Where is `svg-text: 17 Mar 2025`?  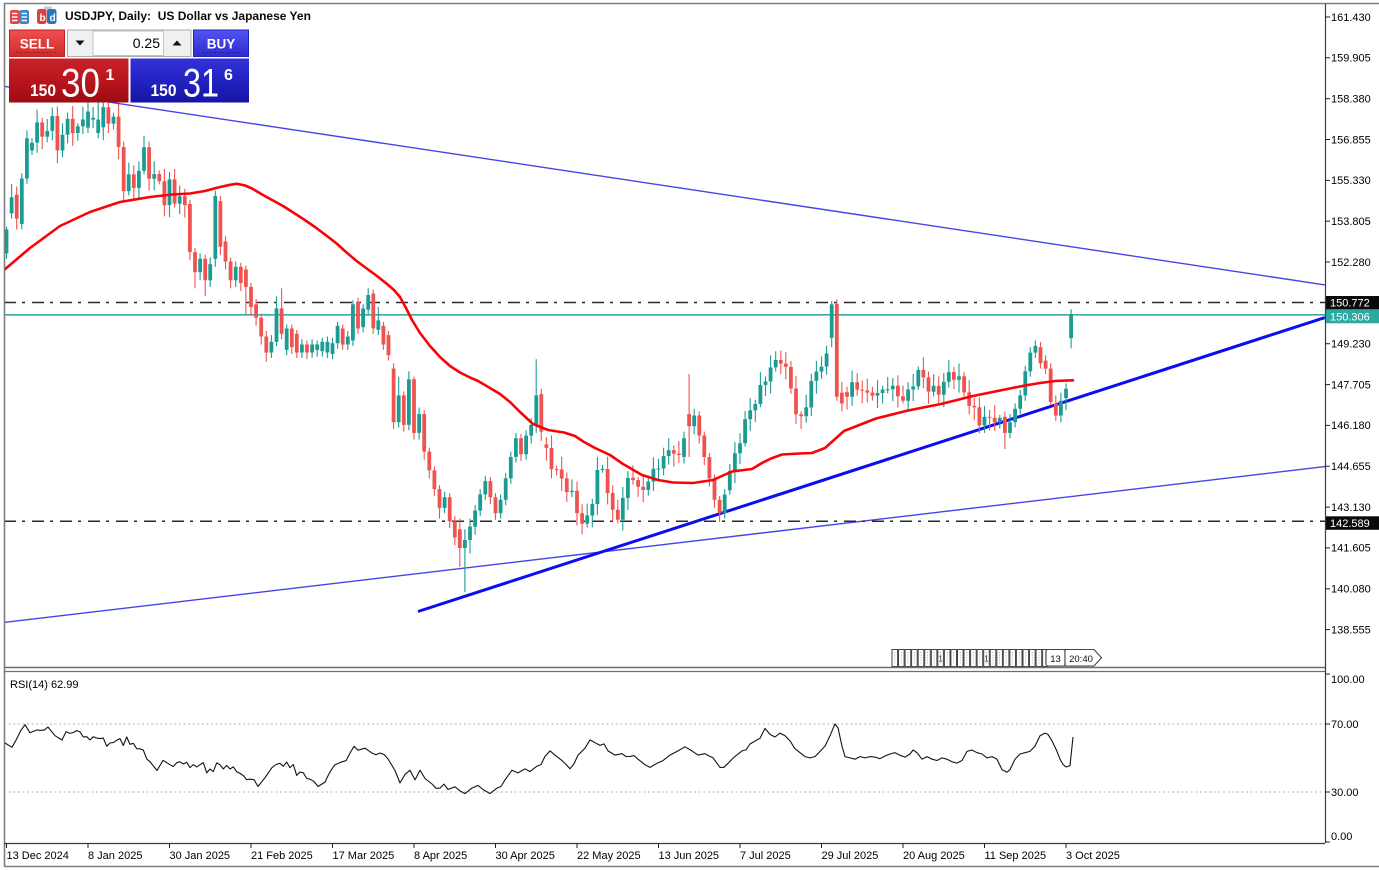 svg-text: 17 Mar 2025 is located at coordinates (364, 856).